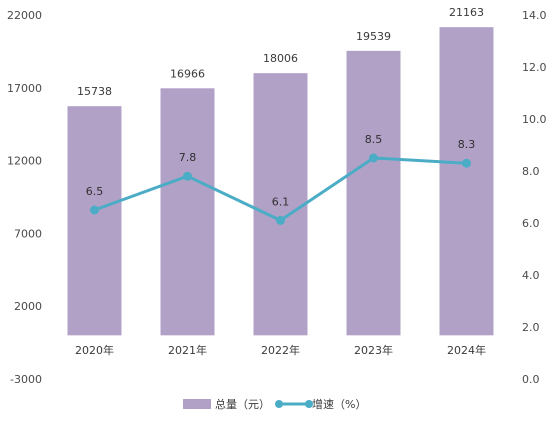  What do you see at coordinates (534, 197) in the screenshot?
I see `right-axis-ticks: 14.0 12.0 10.0 8.0 6.0 4.0 2.0 0.0` at bounding box center [534, 197].